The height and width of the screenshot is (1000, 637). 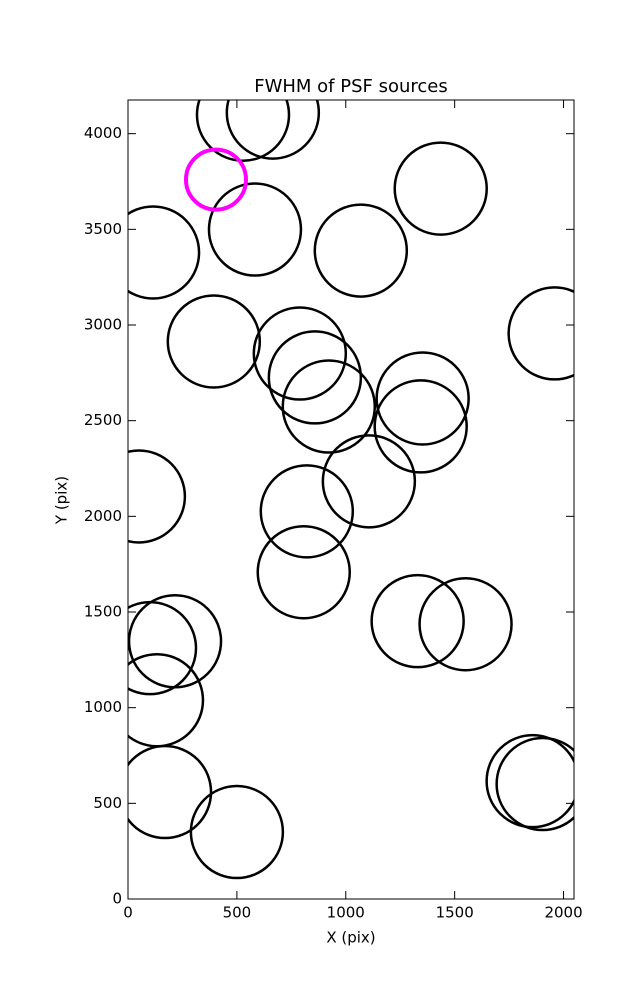 What do you see at coordinates (128, 913) in the screenshot?
I see `x-tick-label: 0` at bounding box center [128, 913].